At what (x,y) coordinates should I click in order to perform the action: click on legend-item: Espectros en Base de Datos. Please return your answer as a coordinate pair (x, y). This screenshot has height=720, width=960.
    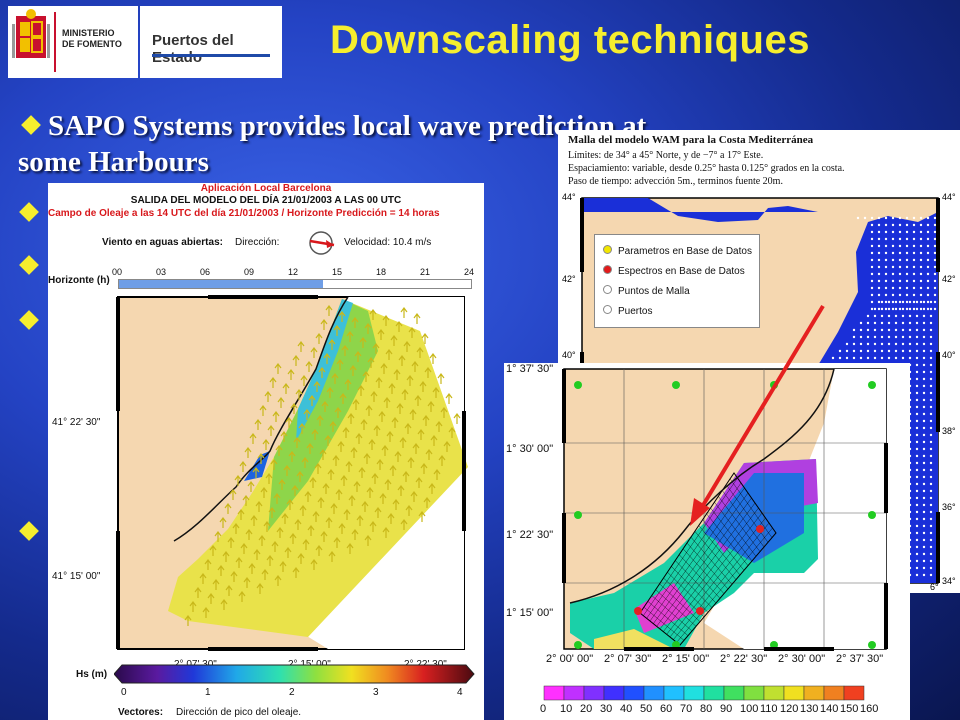
    Looking at the image, I should click on (674, 271).